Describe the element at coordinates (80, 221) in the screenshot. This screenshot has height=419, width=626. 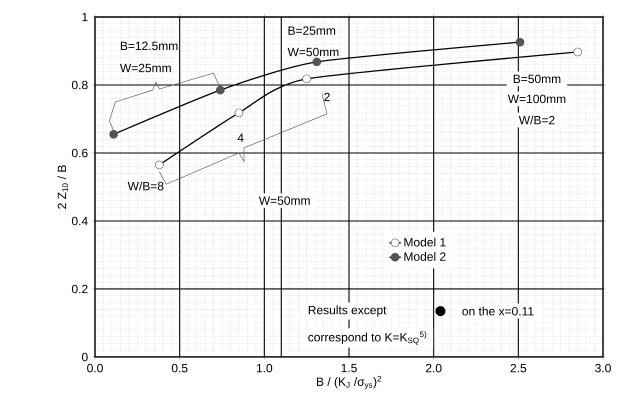
I see `y-tick-label: 0.4` at that location.